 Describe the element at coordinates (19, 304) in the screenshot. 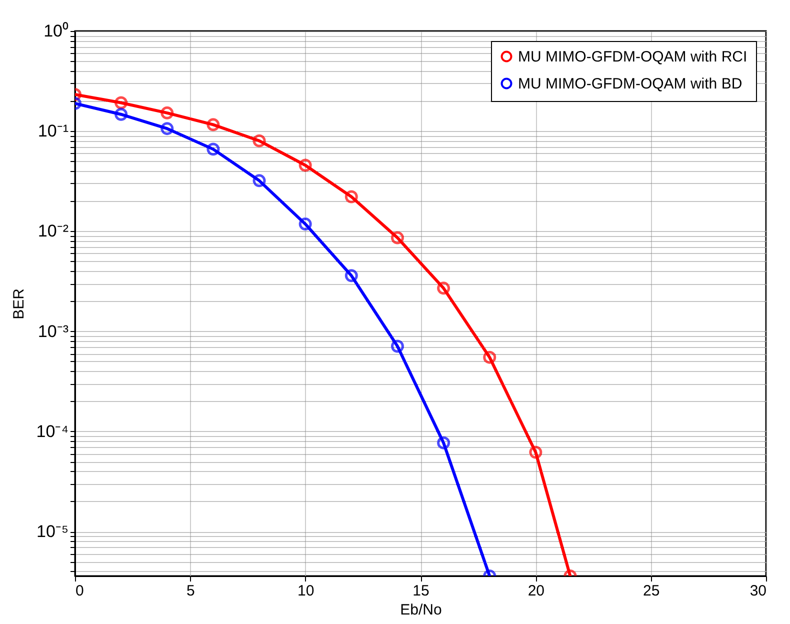

I see `y-axis-title: BER` at that location.